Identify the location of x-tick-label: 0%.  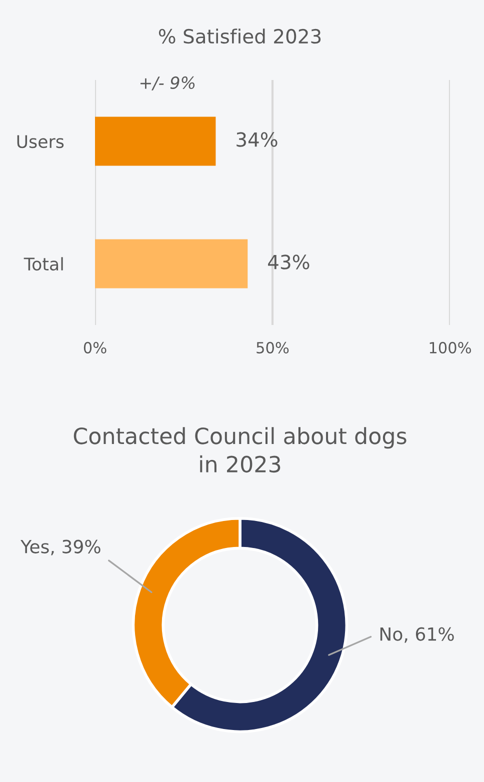
(95, 348).